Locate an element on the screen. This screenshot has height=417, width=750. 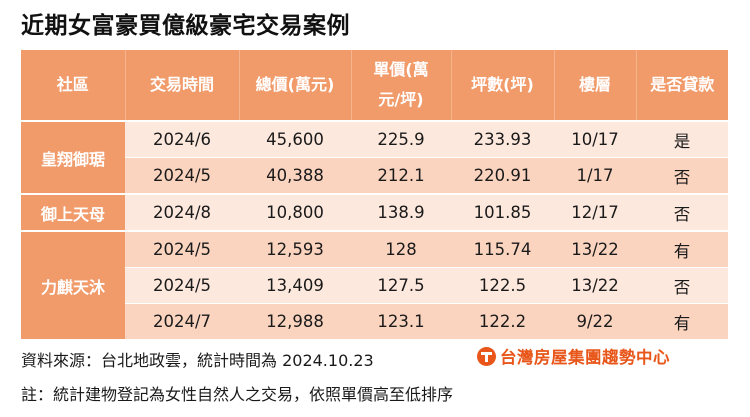
unit-price-cell: 212.1 is located at coordinates (401, 175).